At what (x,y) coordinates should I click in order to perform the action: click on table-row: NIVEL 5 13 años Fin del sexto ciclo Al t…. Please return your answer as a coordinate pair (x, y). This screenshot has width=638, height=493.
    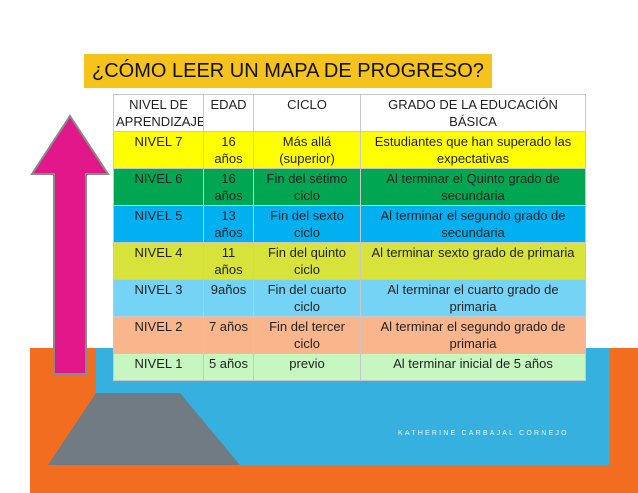
    Looking at the image, I should click on (349, 224).